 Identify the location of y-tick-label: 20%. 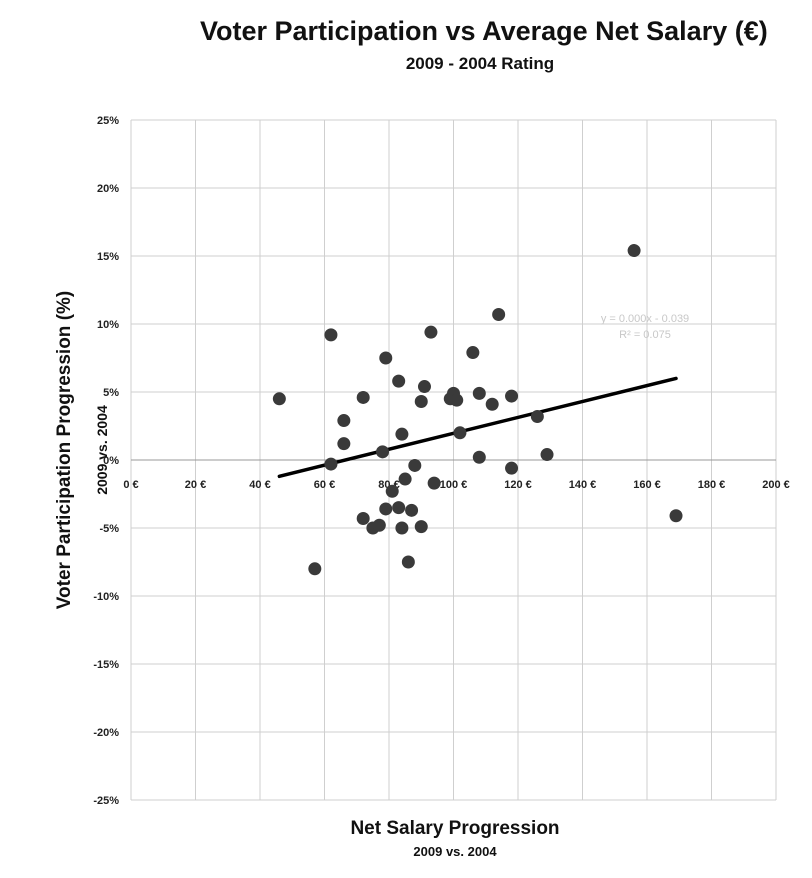
(108, 189).